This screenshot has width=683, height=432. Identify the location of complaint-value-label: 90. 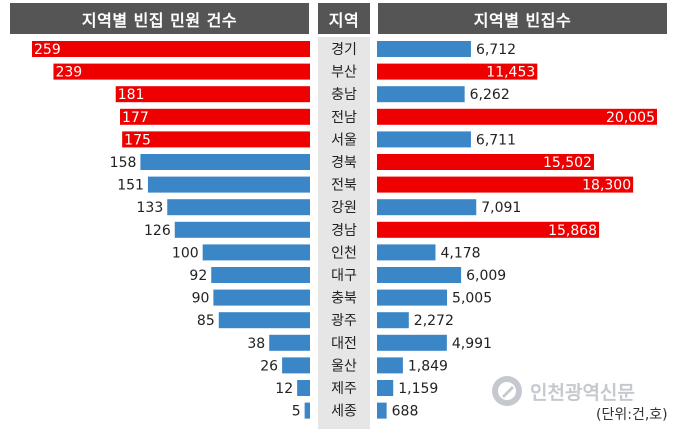
(201, 299).